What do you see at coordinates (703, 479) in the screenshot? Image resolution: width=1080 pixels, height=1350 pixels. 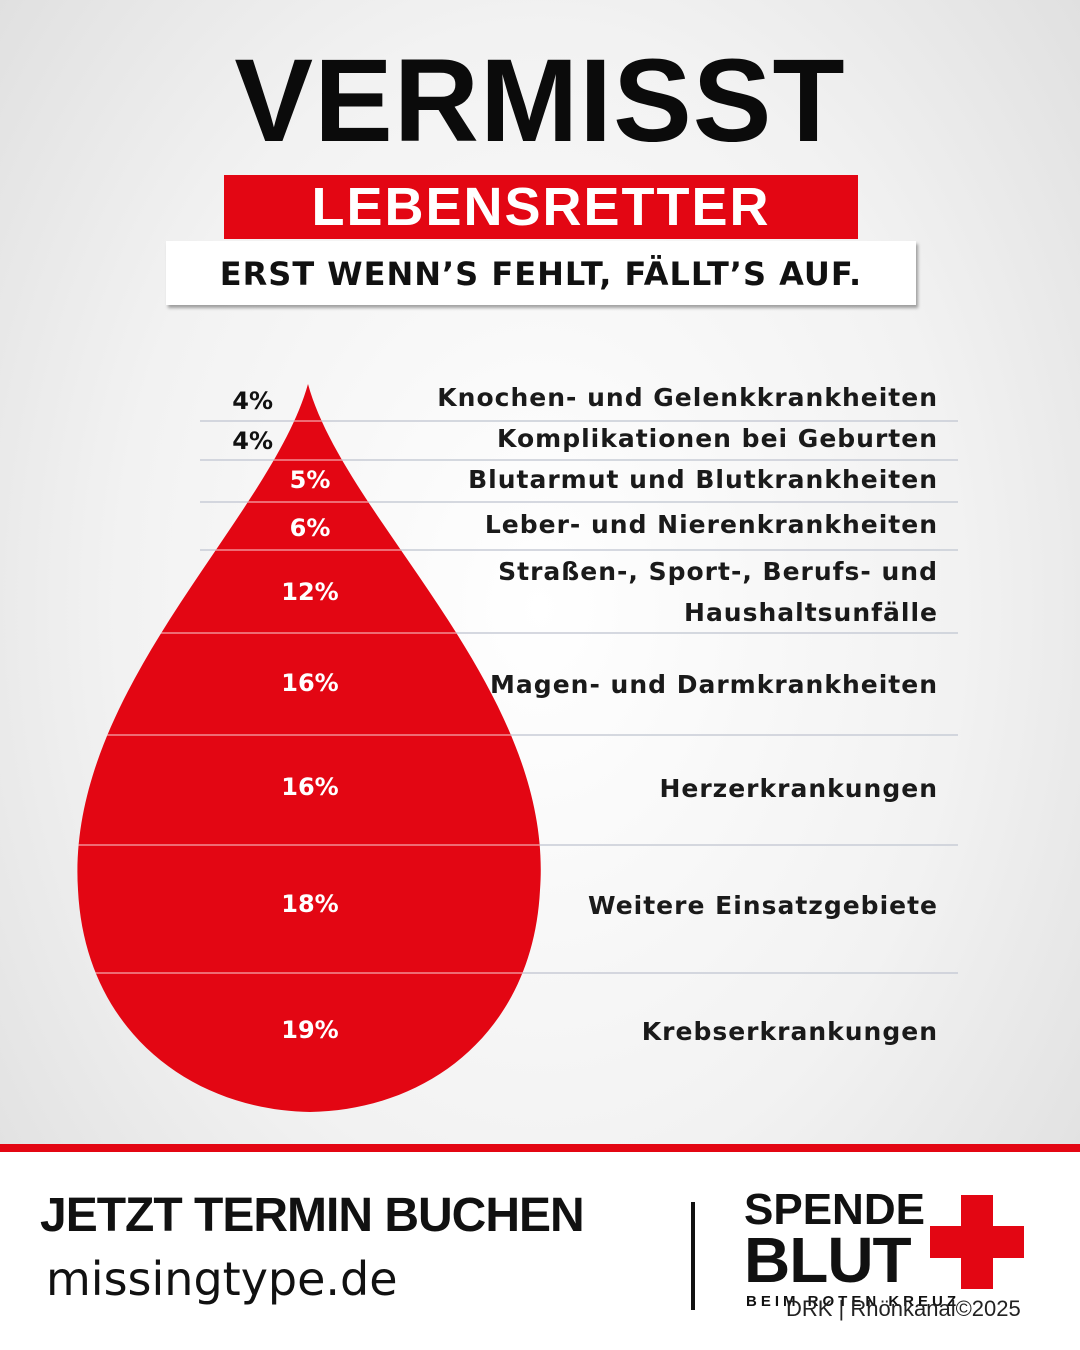 I see `category-label: Blutarmut und Blutkrankheiten` at bounding box center [703, 479].